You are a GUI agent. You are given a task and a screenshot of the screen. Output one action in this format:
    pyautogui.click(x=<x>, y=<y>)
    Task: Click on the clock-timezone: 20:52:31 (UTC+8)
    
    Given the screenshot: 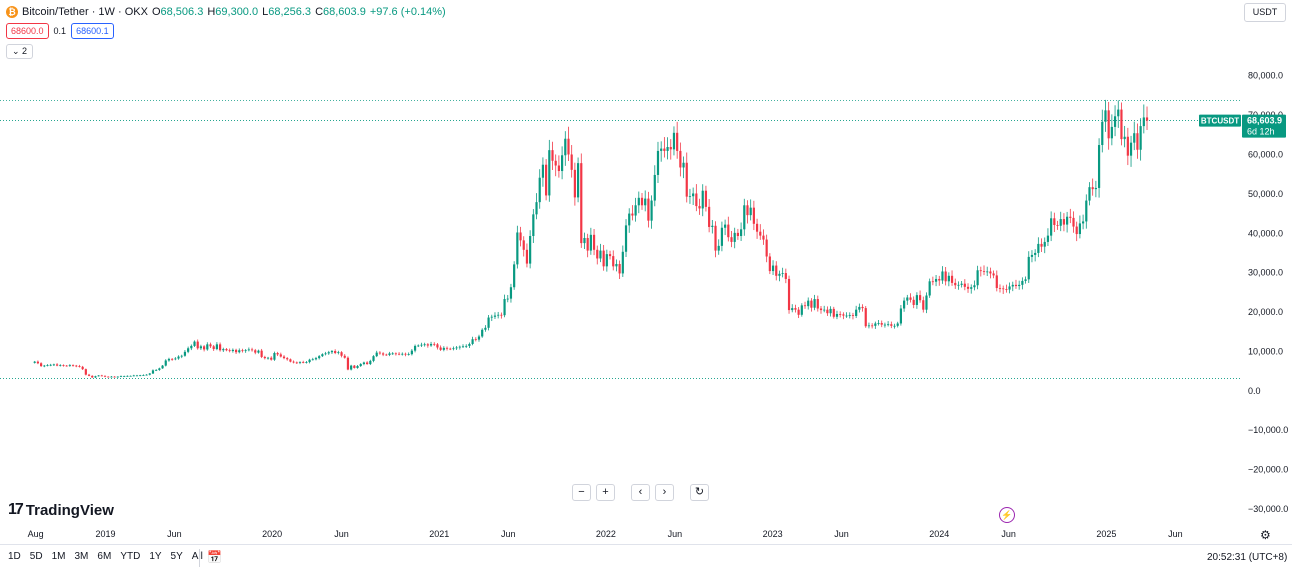 What is the action you would take?
    pyautogui.click(x=1247, y=557)
    